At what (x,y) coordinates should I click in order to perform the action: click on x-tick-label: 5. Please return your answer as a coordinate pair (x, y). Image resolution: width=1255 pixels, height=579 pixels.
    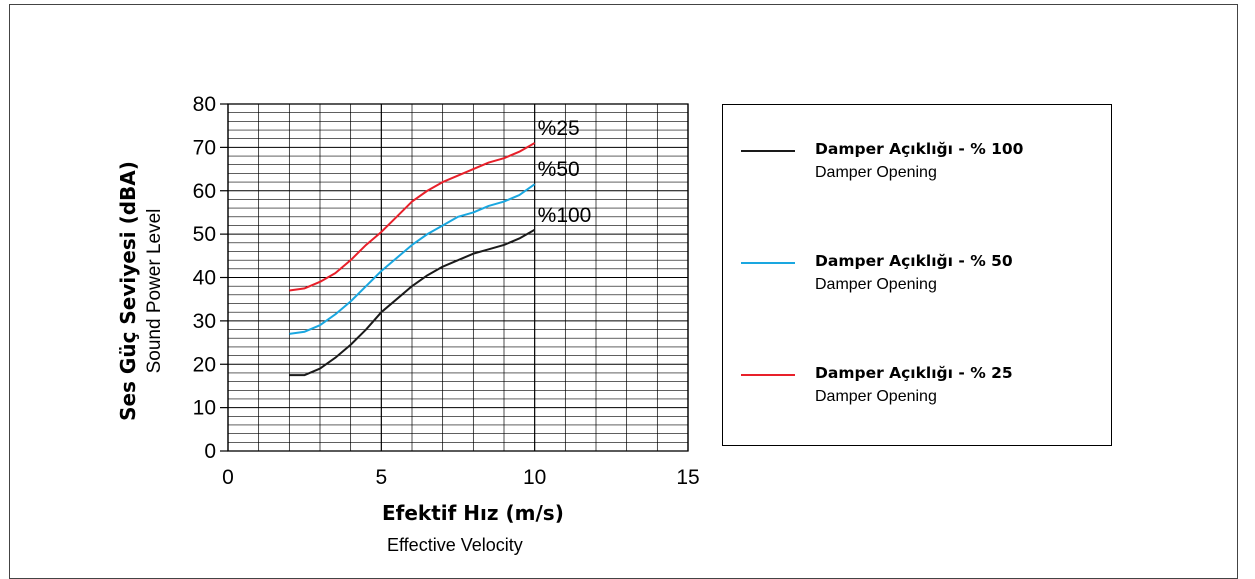
    Looking at the image, I should click on (381, 477).